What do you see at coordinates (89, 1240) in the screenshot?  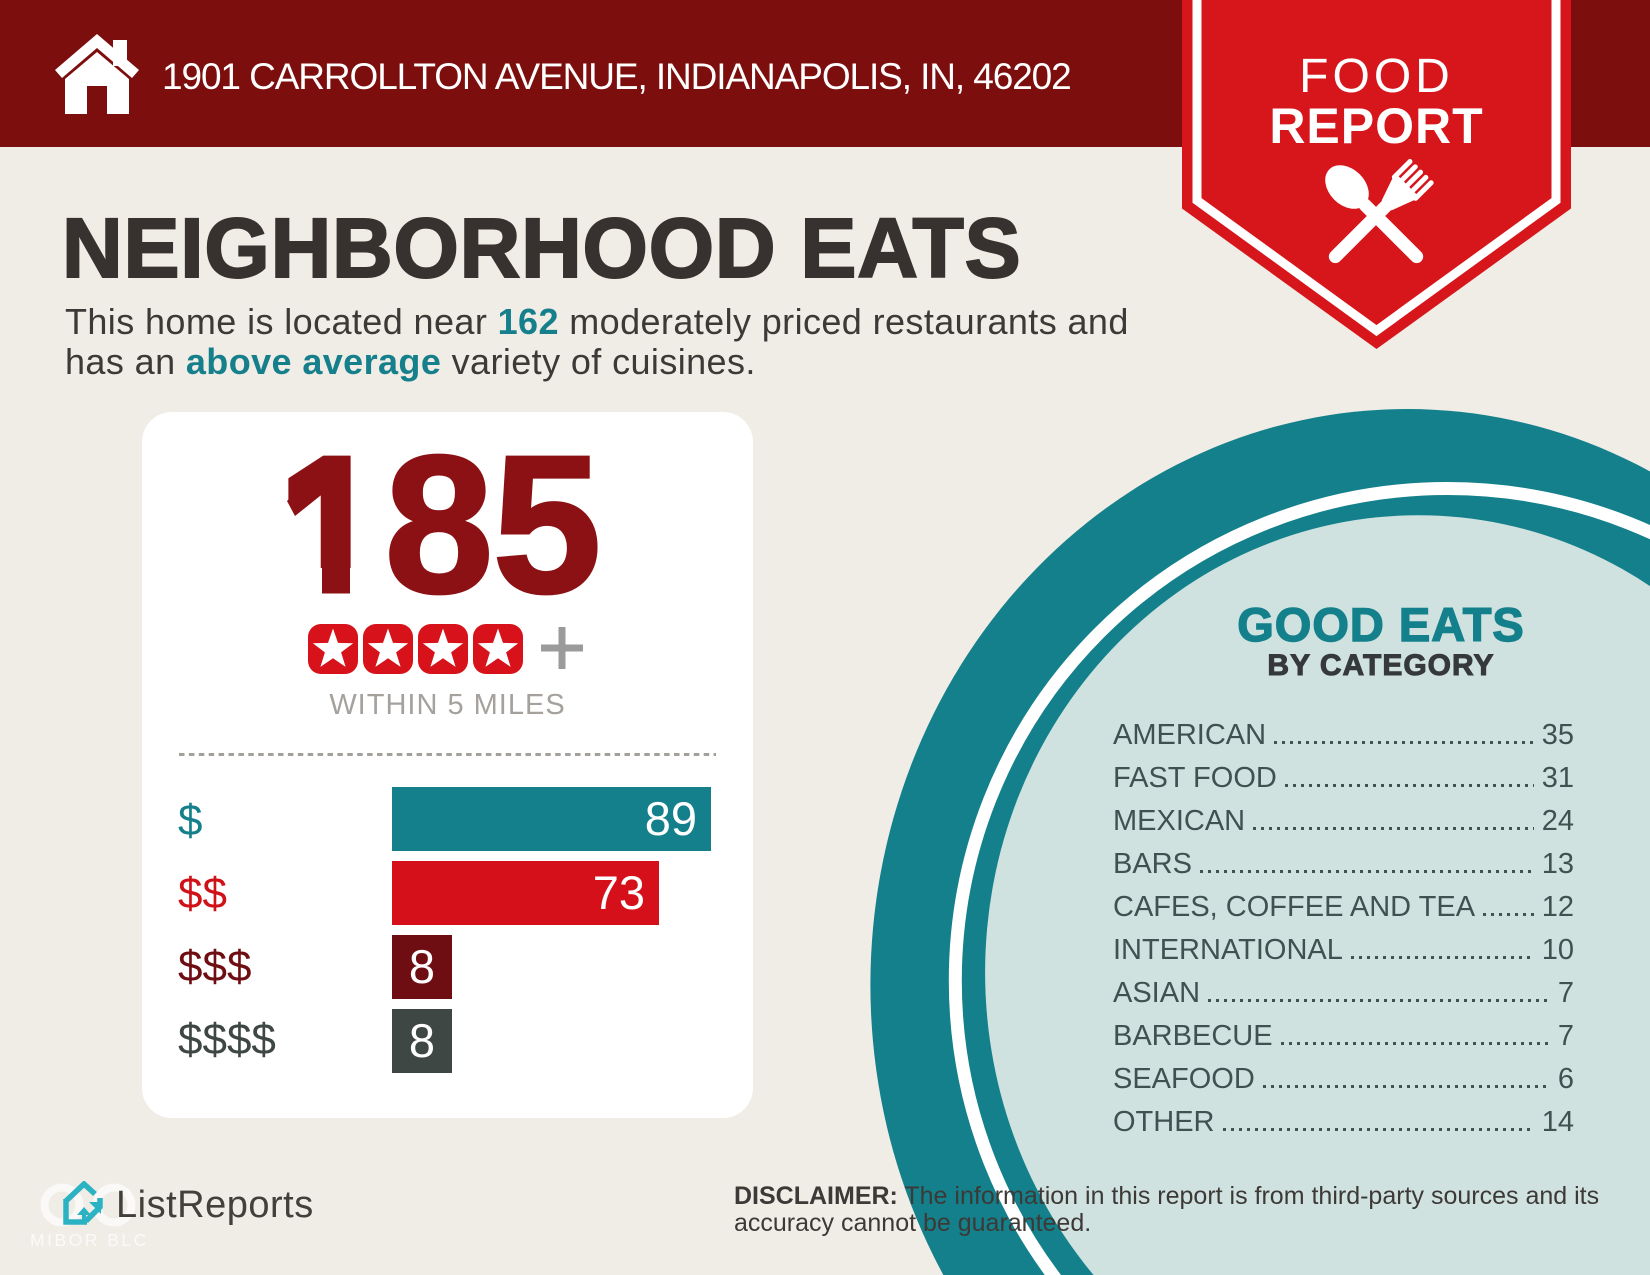 I see `svg-text: MIBOR BLC` at bounding box center [89, 1240].